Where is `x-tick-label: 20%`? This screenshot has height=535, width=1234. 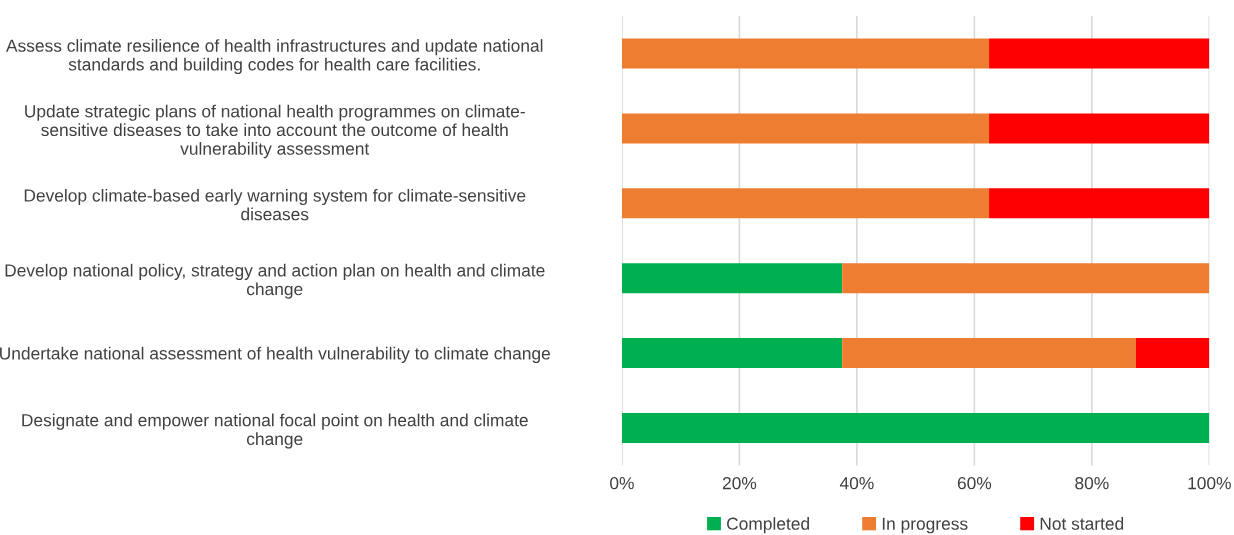
x-tick-label: 20% is located at coordinates (739, 483).